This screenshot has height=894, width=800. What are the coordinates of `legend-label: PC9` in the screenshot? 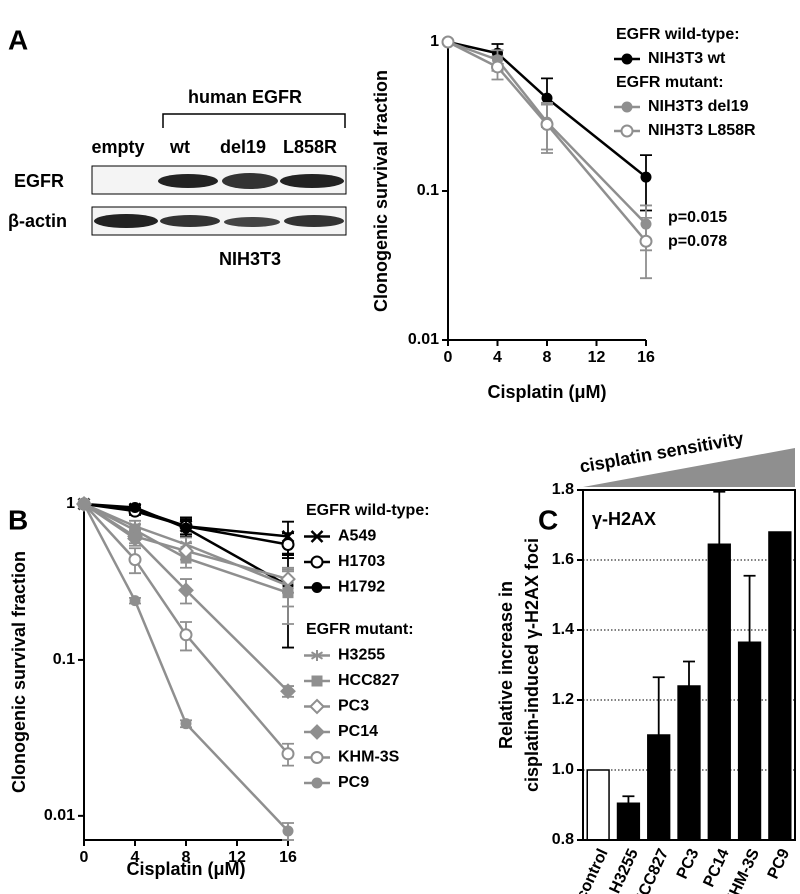 It's located at (353, 782).